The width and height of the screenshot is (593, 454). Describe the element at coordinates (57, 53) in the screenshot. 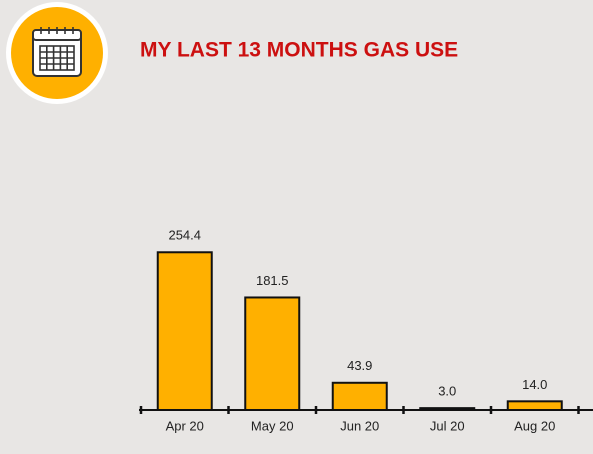

I see `calendar-icon` at that location.